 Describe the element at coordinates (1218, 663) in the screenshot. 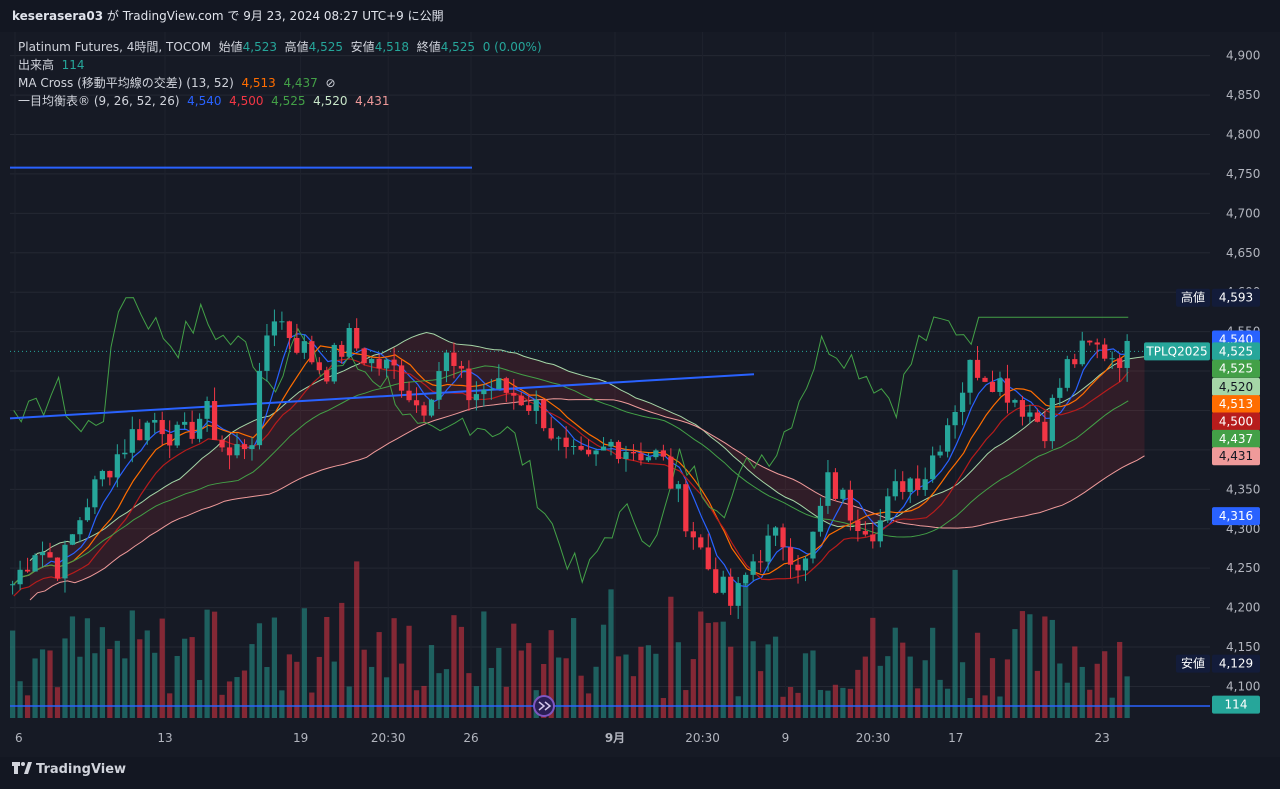

I see `price-label: 4,129 安値` at that location.